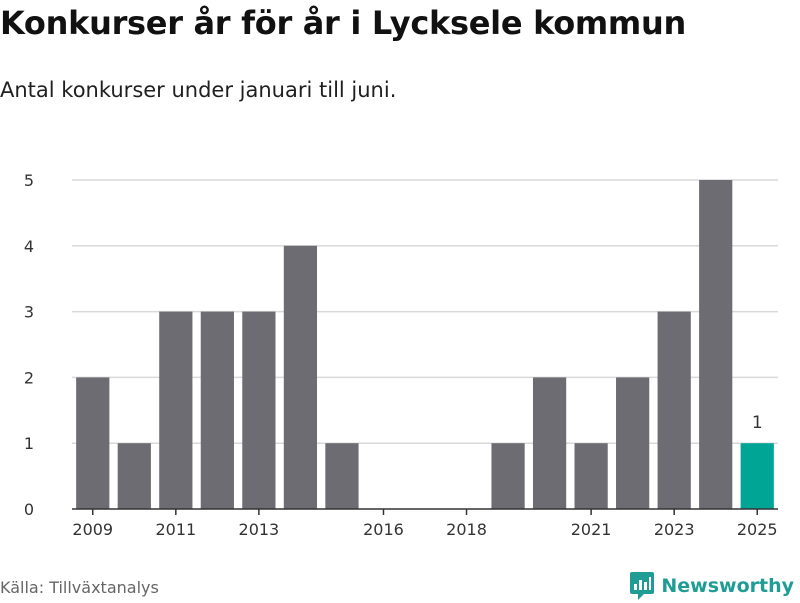 This screenshot has height=603, width=800. I want to click on bar-2014, so click(300, 377).